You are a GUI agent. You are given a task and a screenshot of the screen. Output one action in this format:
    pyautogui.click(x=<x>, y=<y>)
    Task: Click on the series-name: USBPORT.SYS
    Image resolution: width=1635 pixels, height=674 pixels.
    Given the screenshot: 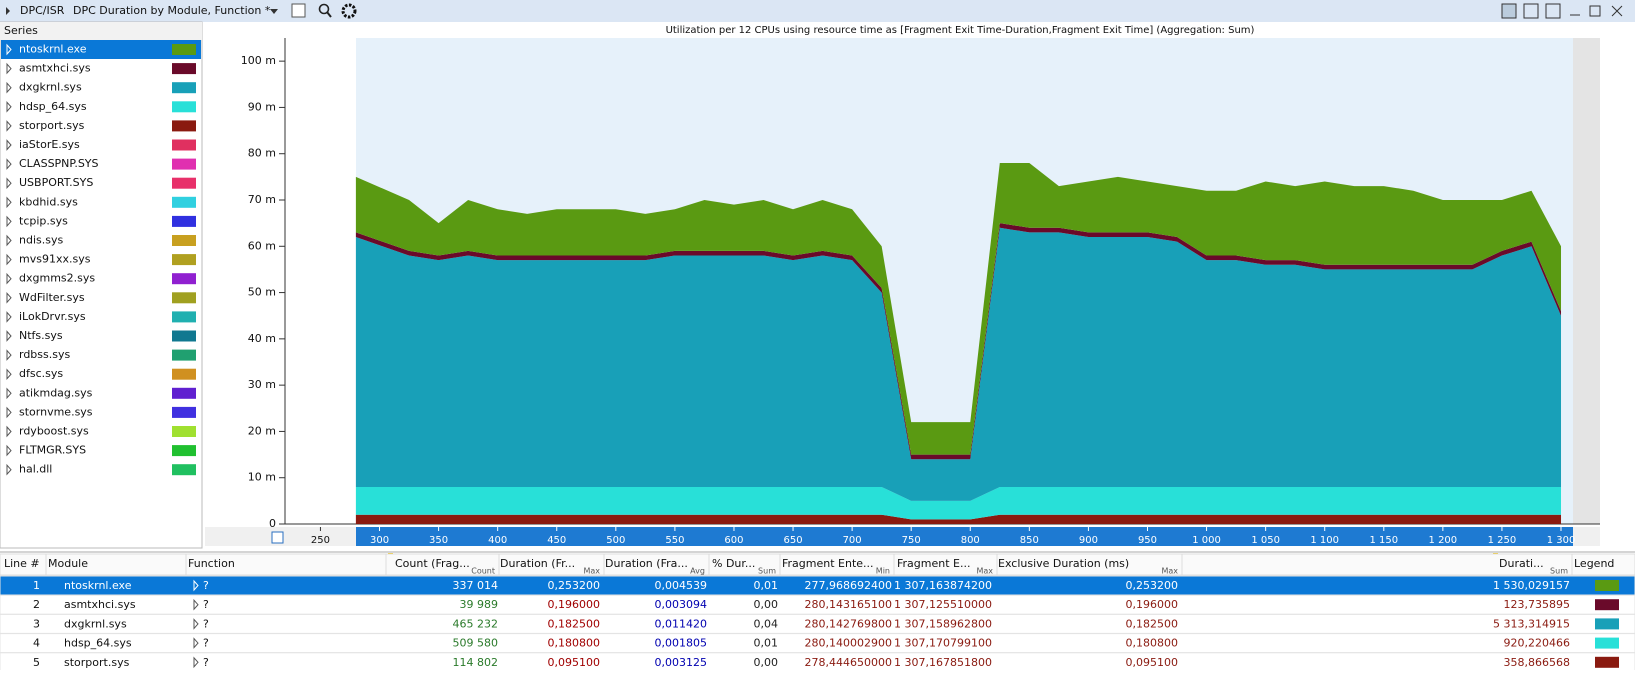 What is the action you would take?
    pyautogui.click(x=56, y=182)
    